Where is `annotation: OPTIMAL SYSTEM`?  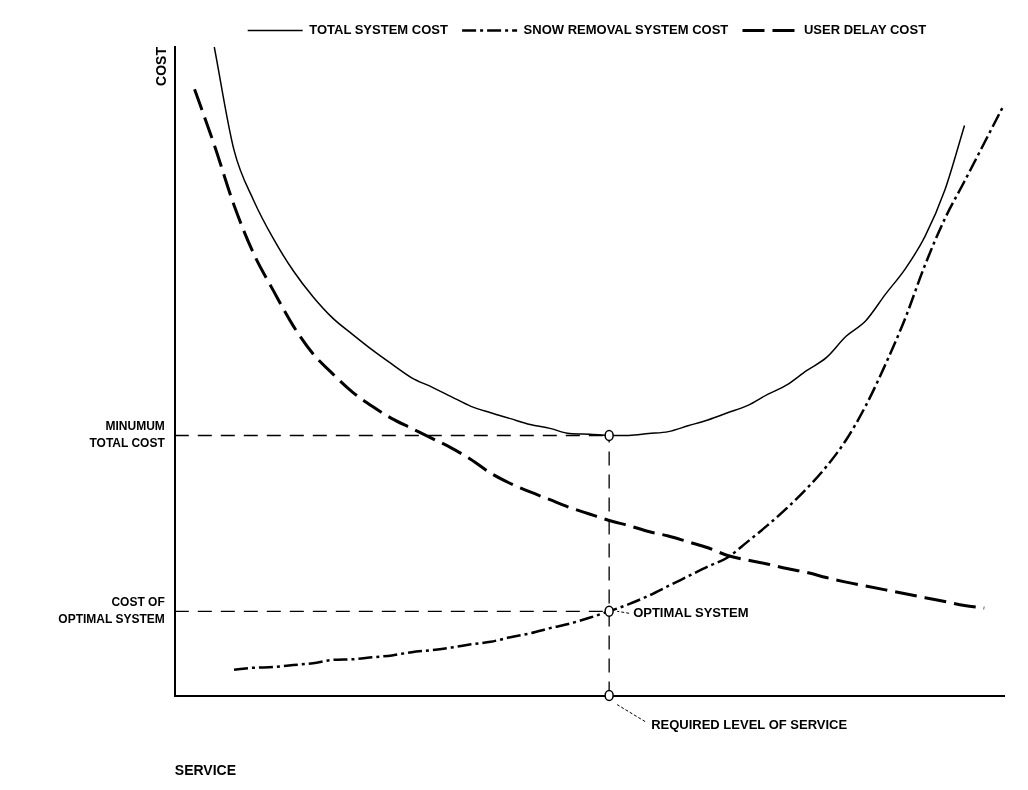
annotation: OPTIMAL SYSTEM is located at coordinates (691, 612).